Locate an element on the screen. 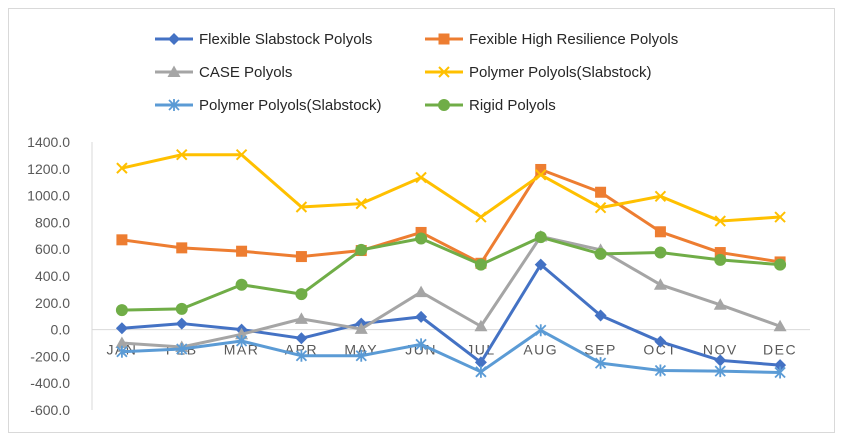 The height and width of the screenshot is (446, 844). x-tick-label: AUG is located at coordinates (540, 350).